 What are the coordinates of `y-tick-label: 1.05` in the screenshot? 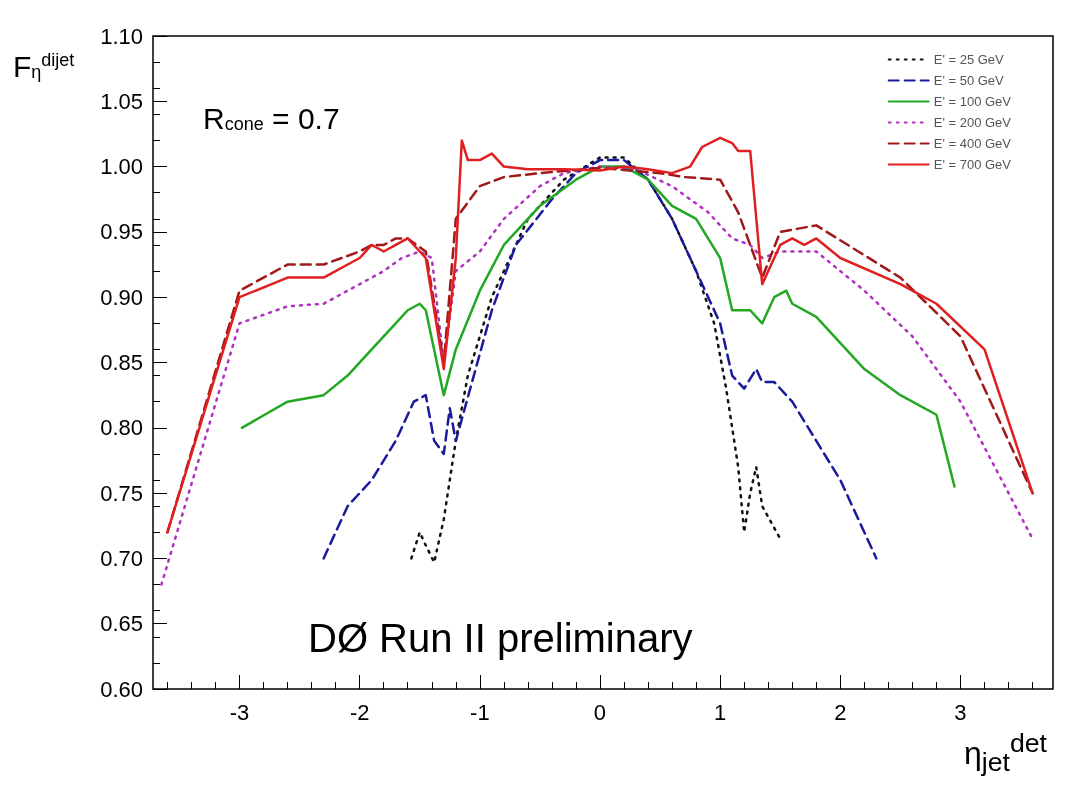 It's located at (121, 101).